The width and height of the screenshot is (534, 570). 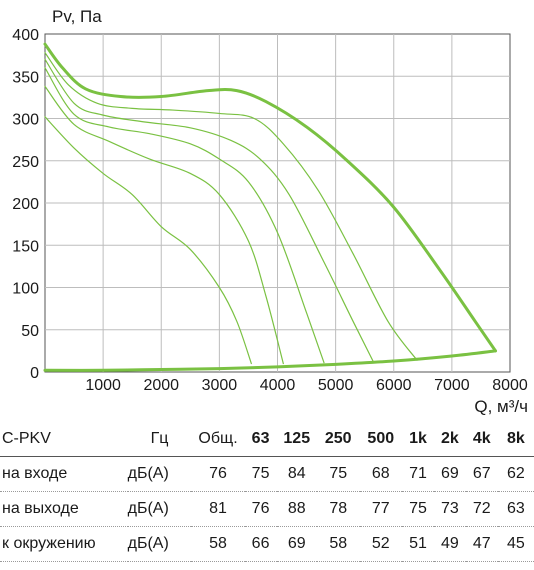 What do you see at coordinates (515, 438) in the screenshot?
I see `header-cell: 8k` at bounding box center [515, 438].